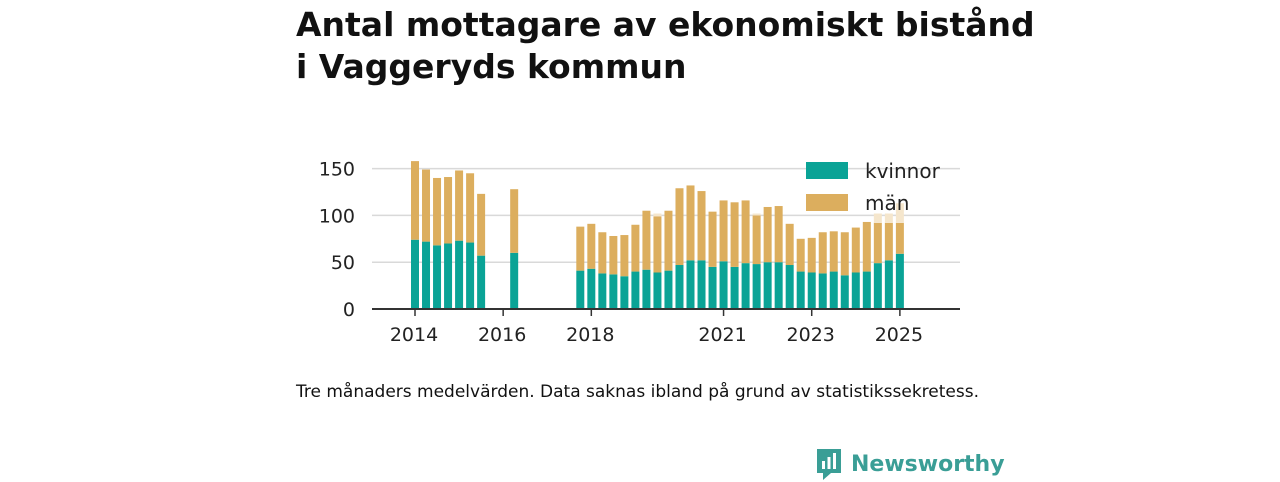 This screenshot has height=482, width=1280. Describe the element at coordinates (337, 216) in the screenshot. I see `y-tick-label: 100` at that location.